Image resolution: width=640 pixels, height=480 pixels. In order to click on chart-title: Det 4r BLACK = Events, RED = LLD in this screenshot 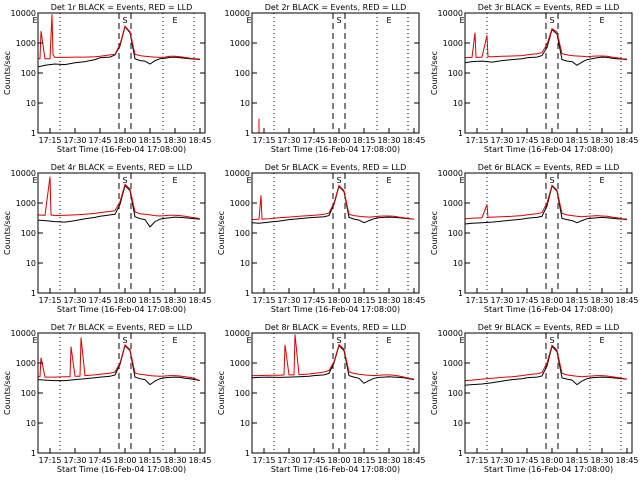, I will do `click(122, 167)`.